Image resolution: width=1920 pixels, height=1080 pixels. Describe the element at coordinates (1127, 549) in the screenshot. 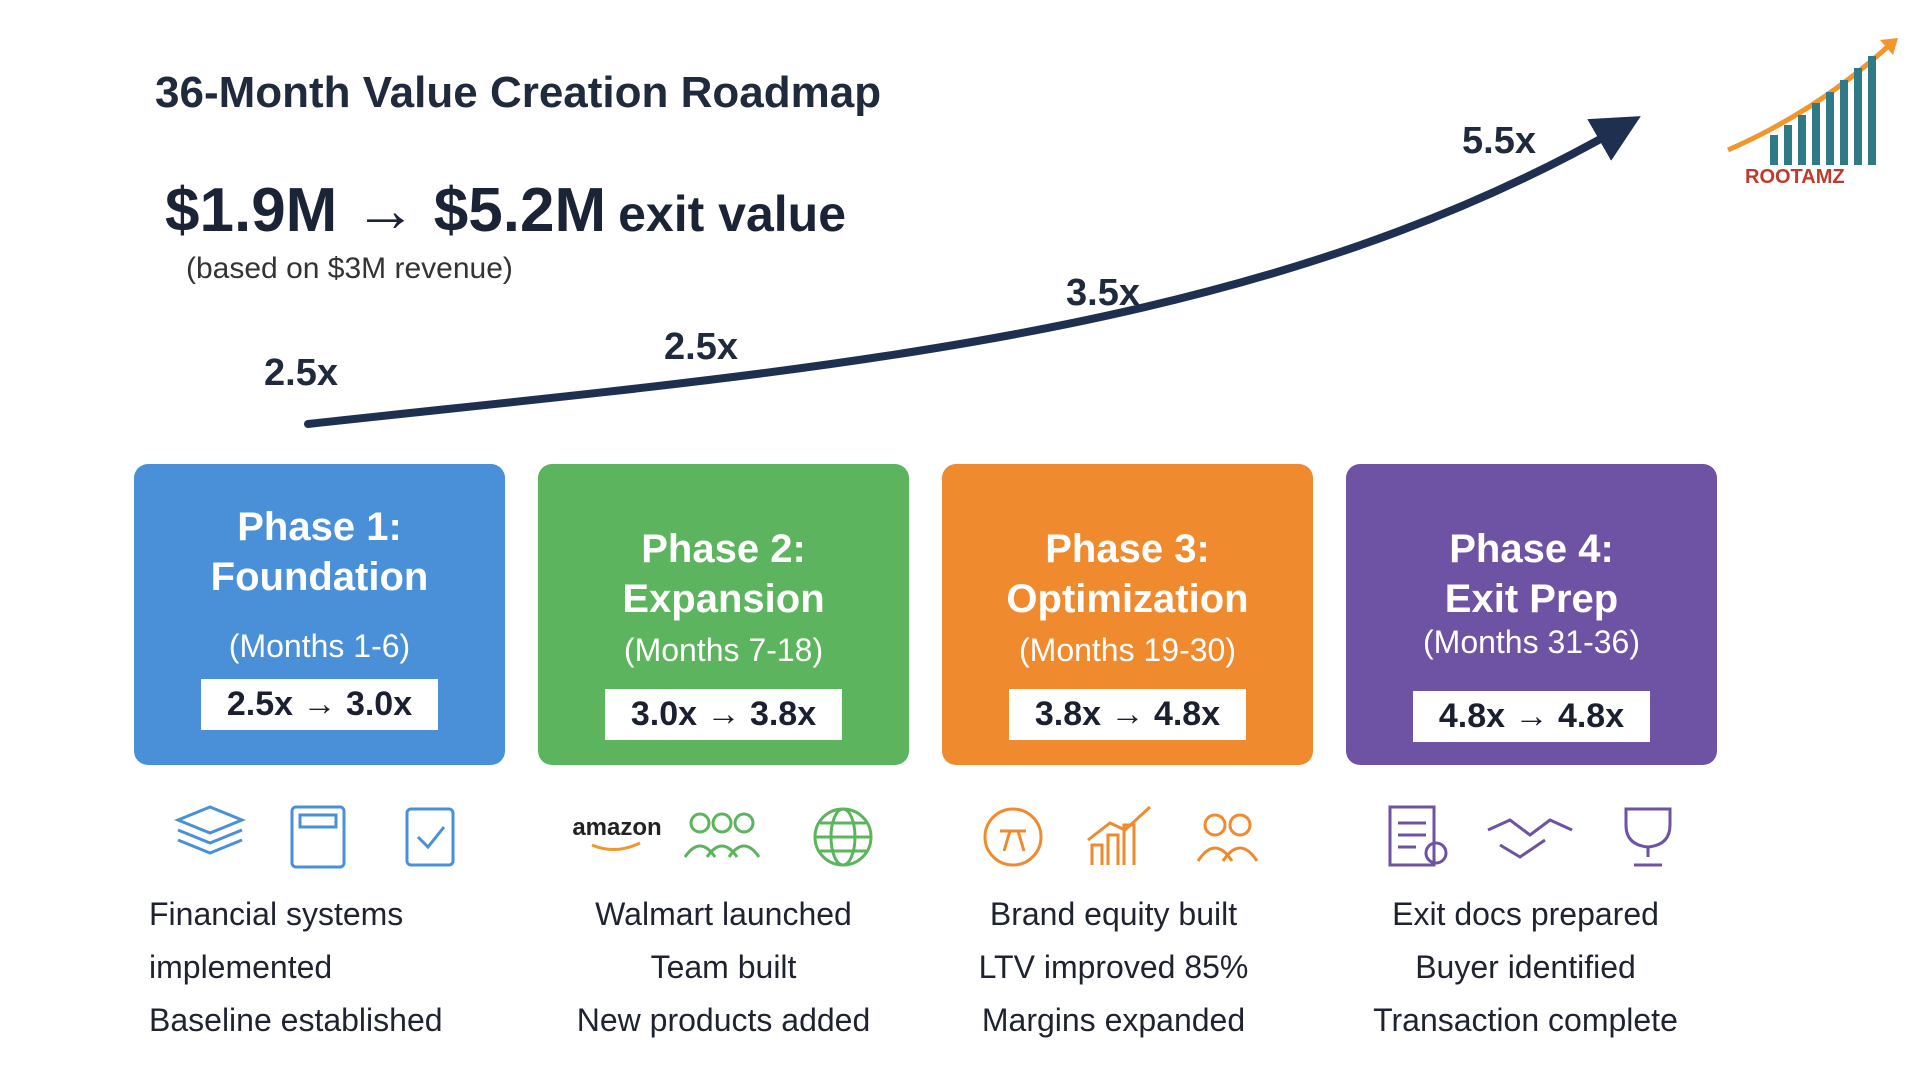

I see `phase-title: Phase 3:` at that location.